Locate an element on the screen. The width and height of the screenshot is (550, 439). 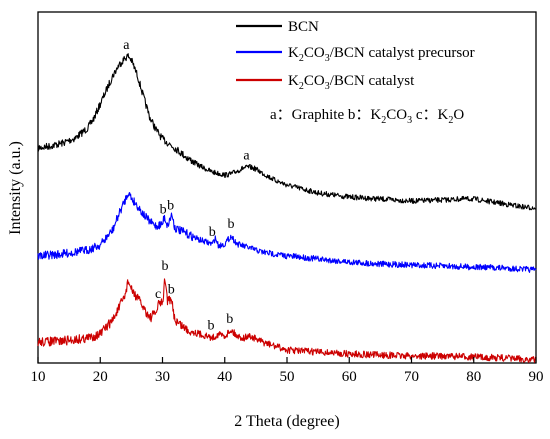
note-sub-3: 2 is located at coordinates (450, 120).